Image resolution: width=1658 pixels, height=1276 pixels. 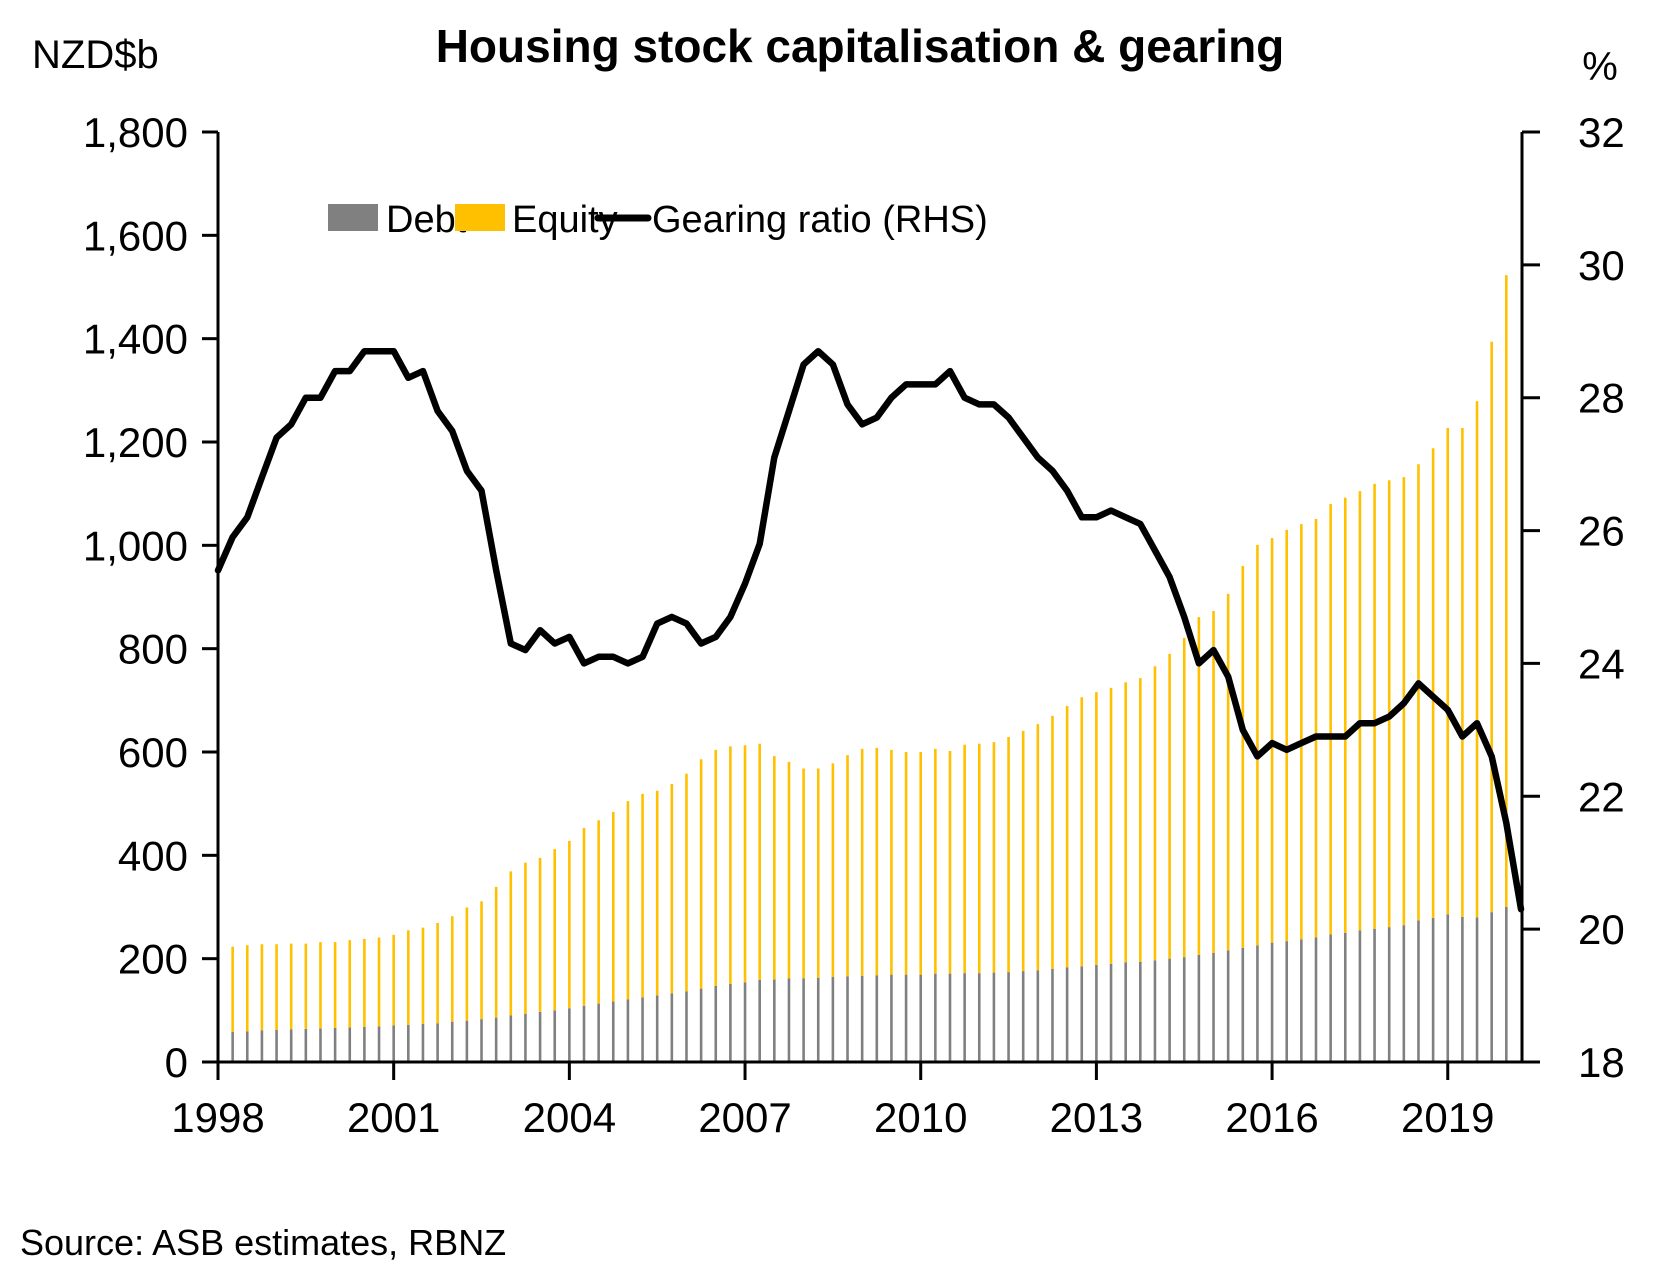 What do you see at coordinates (920, 1117) in the screenshot?
I see `x-tick-label: 2010` at bounding box center [920, 1117].